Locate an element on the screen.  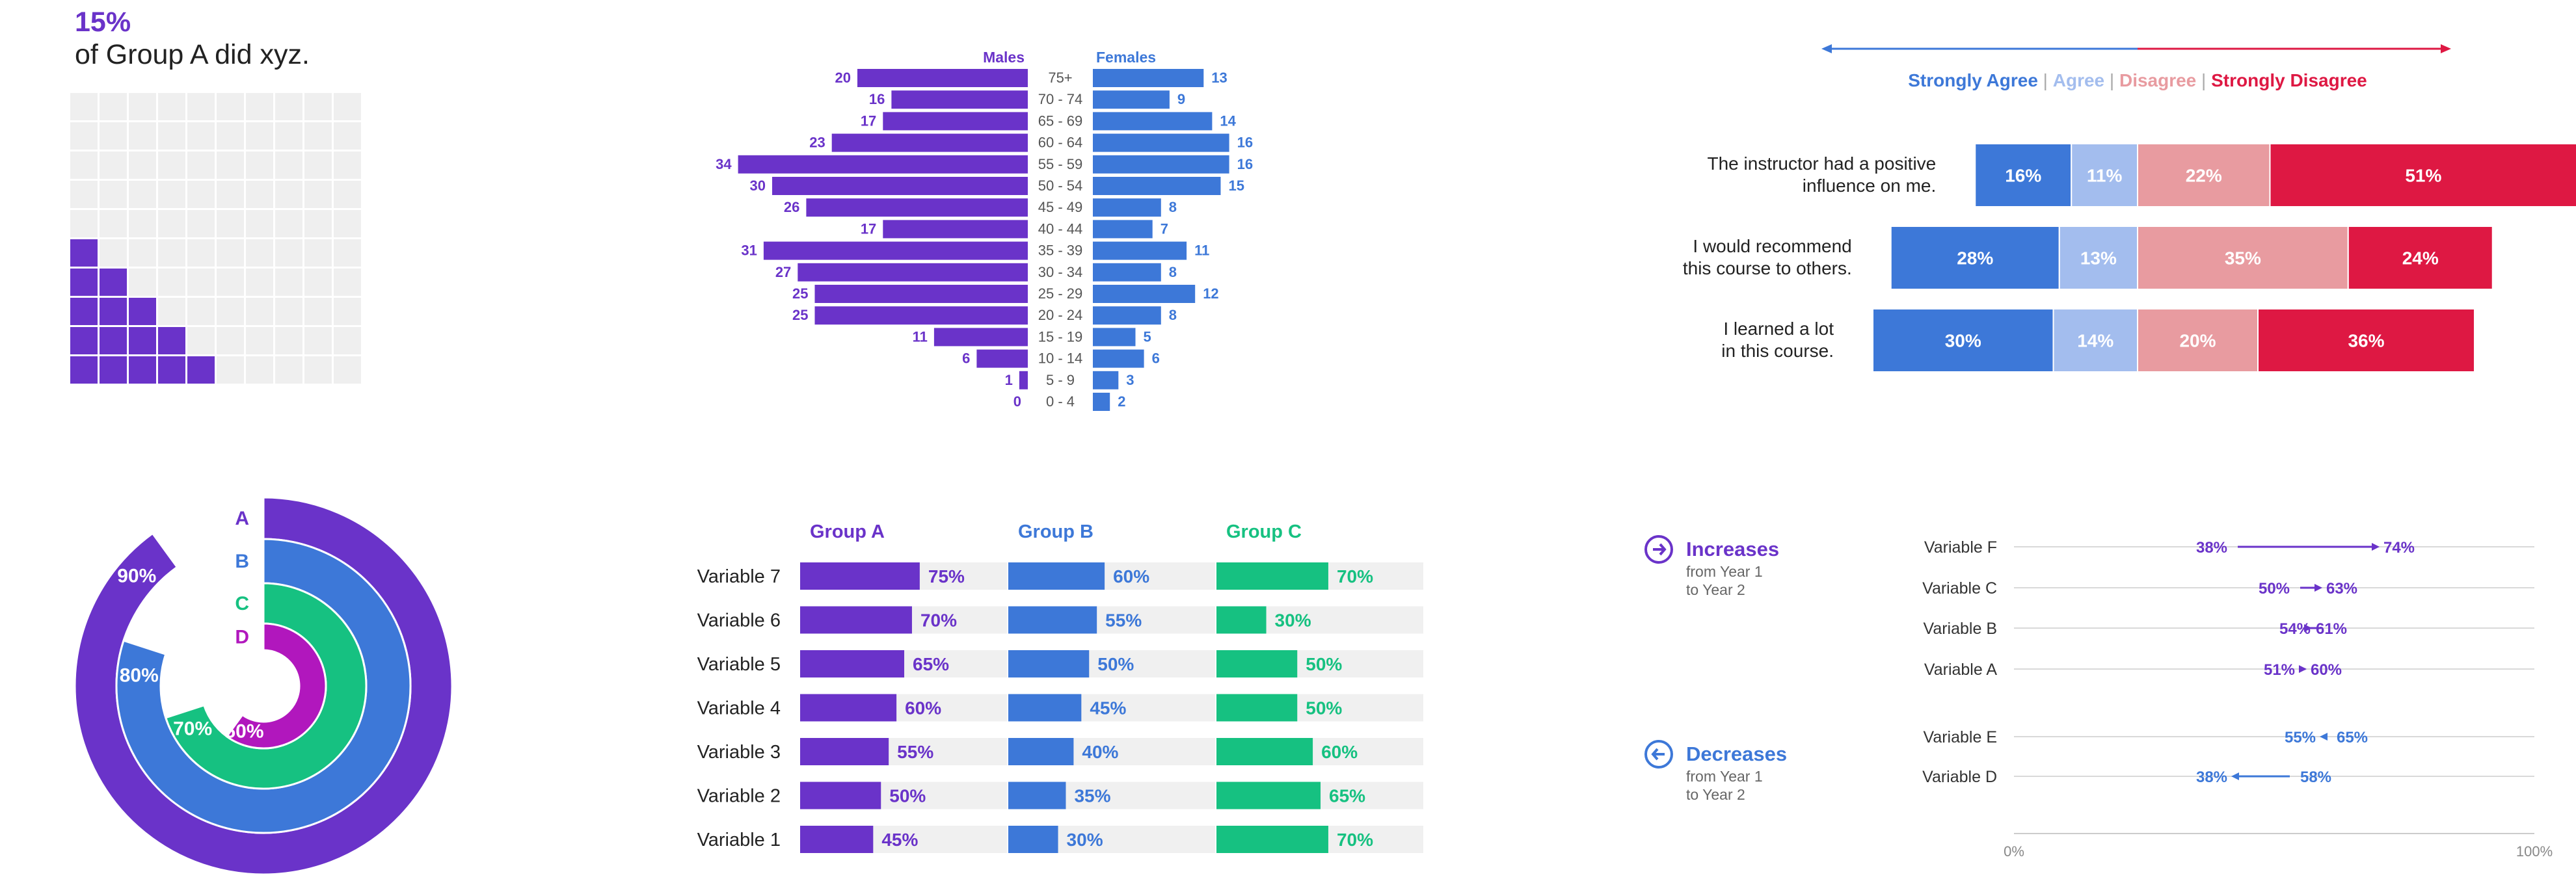
variable-label: Variable B is located at coordinates (1961, 629).